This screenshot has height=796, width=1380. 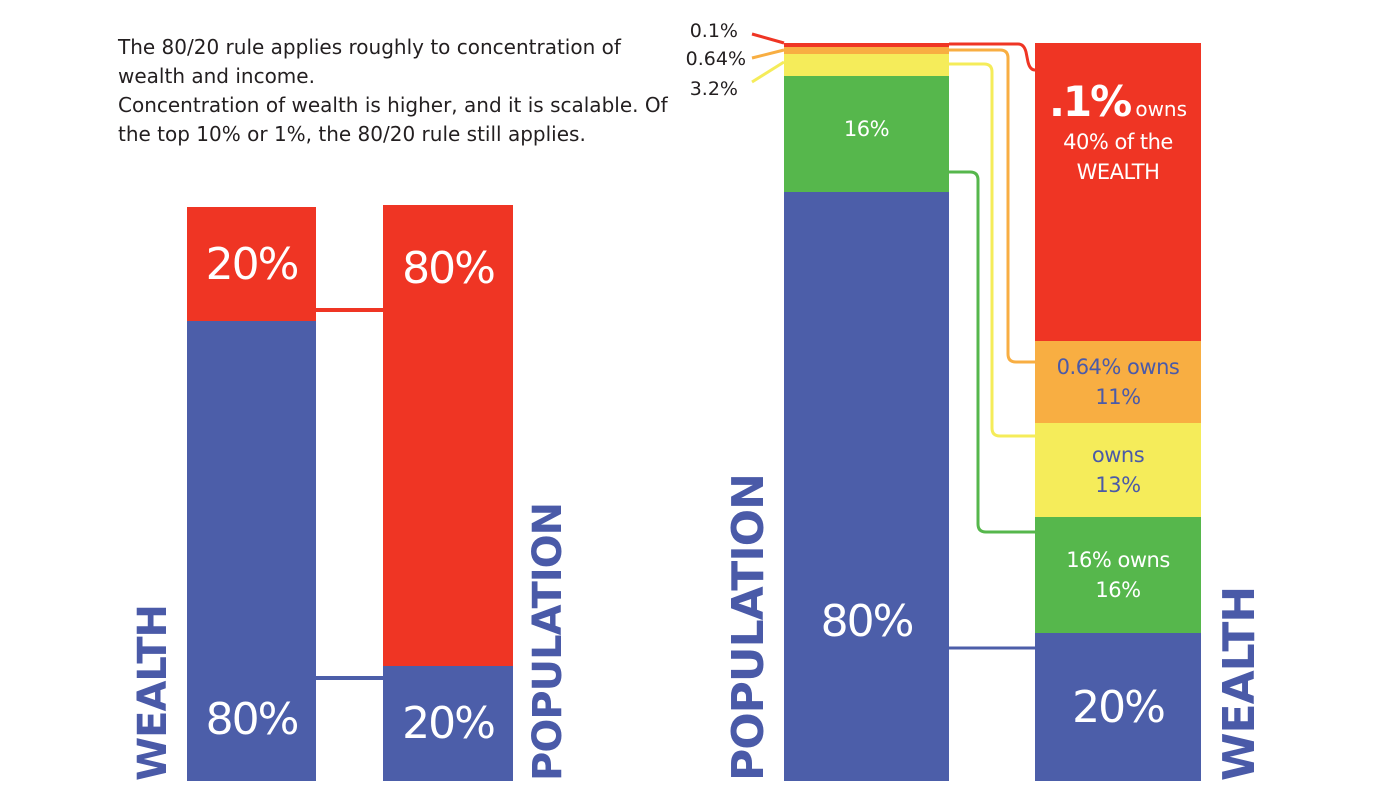 What do you see at coordinates (1118, 485) in the screenshot?
I see `wealth-13-line2: 13%` at bounding box center [1118, 485].